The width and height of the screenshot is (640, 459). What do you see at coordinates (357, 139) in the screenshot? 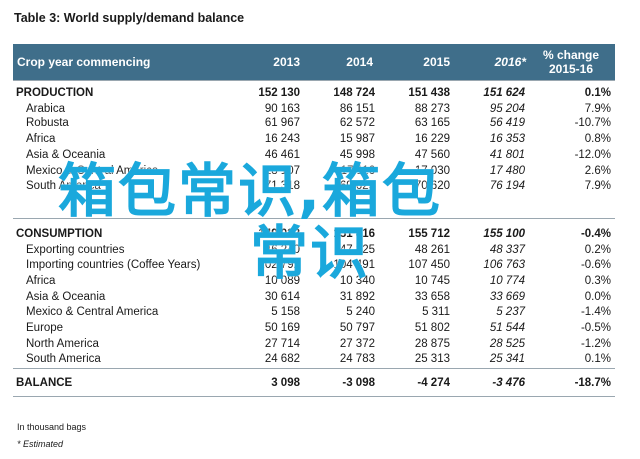
I see `cell-value-2014: 15 987` at bounding box center [357, 139].